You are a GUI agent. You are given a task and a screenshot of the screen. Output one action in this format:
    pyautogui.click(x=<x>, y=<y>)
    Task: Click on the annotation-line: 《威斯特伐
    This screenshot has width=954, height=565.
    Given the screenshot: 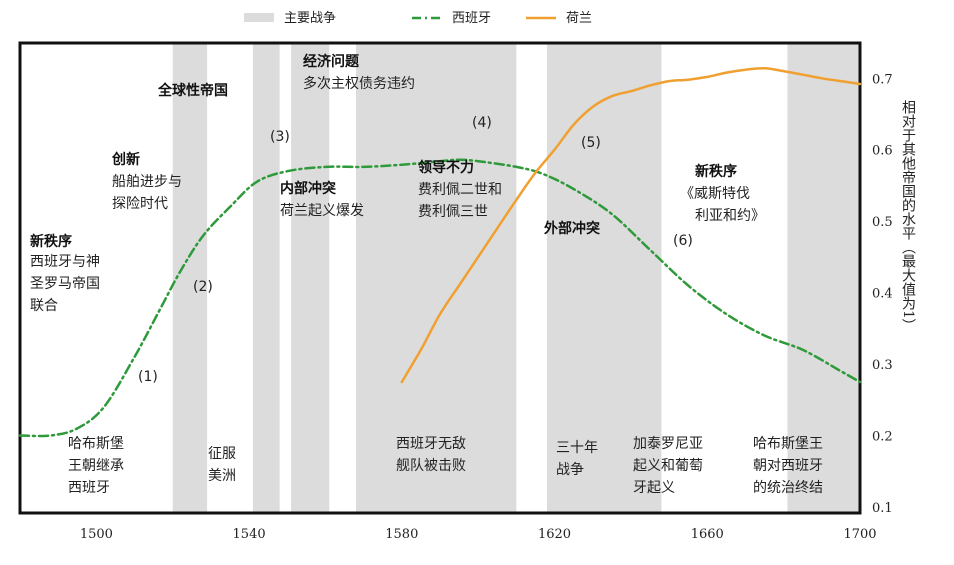 What is the action you would take?
    pyautogui.click(x=715, y=194)
    